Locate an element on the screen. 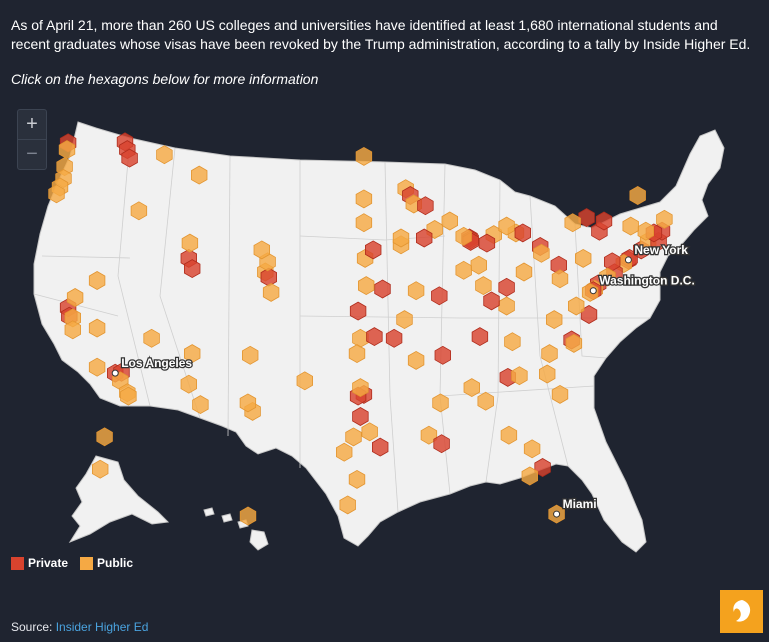 Image resolution: width=769 pixels, height=642 pixels. al-jazeera-logo is located at coordinates (741, 611).